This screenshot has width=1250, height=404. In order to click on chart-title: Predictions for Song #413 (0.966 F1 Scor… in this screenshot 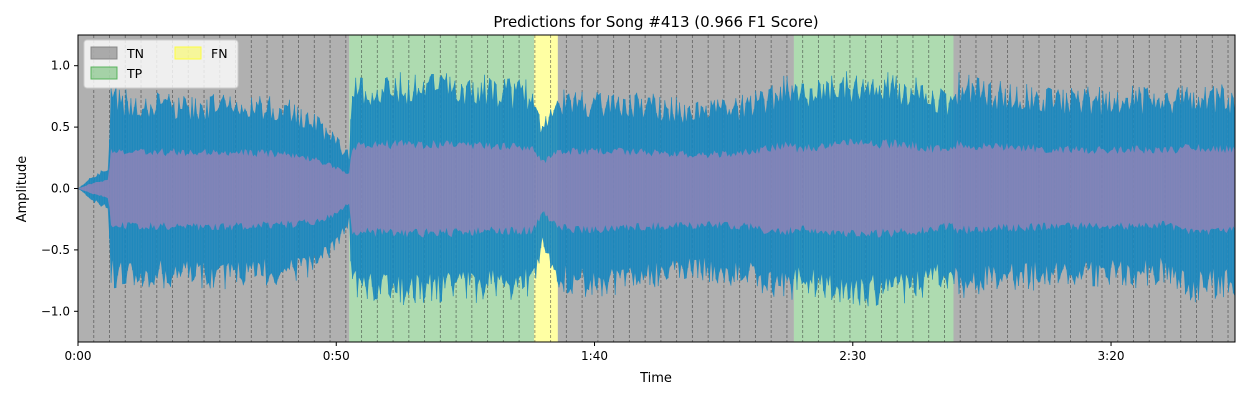, I will do `click(655, 22)`.